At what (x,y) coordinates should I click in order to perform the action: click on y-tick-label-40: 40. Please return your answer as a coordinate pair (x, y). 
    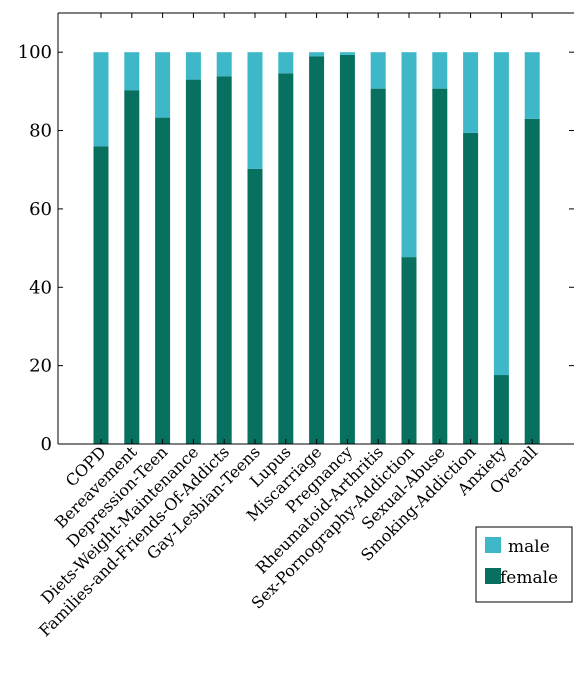
    Looking at the image, I should click on (40, 287).